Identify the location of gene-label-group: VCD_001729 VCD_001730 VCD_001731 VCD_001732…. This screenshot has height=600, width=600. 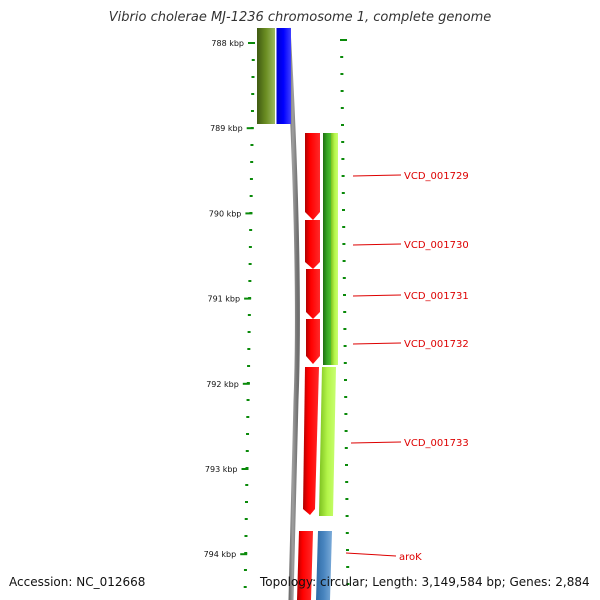
(407, 367).